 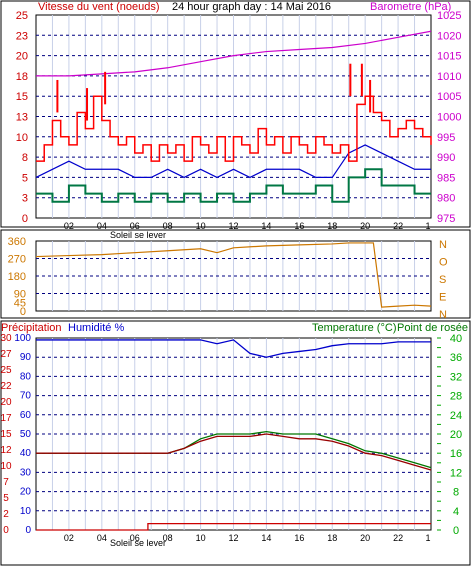 I want to click on rain-tick-label: 17, so click(x=6, y=418).